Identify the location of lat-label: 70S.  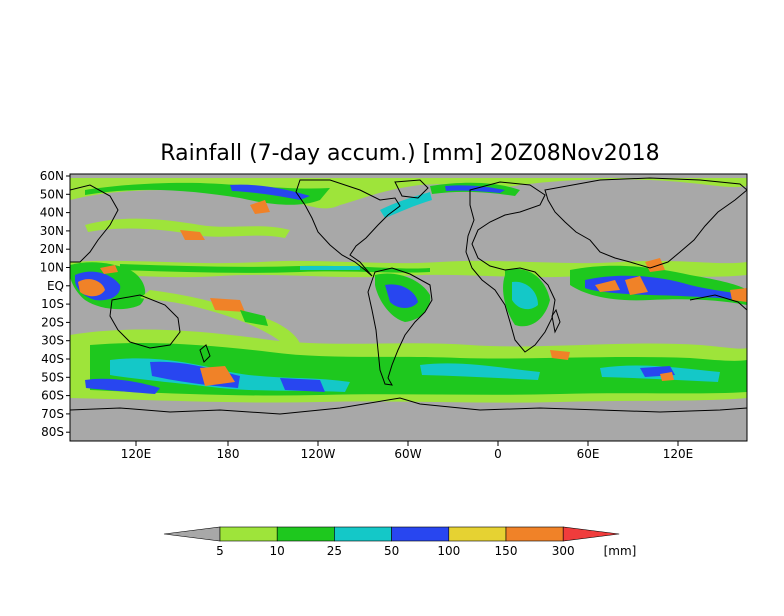
(52, 414).